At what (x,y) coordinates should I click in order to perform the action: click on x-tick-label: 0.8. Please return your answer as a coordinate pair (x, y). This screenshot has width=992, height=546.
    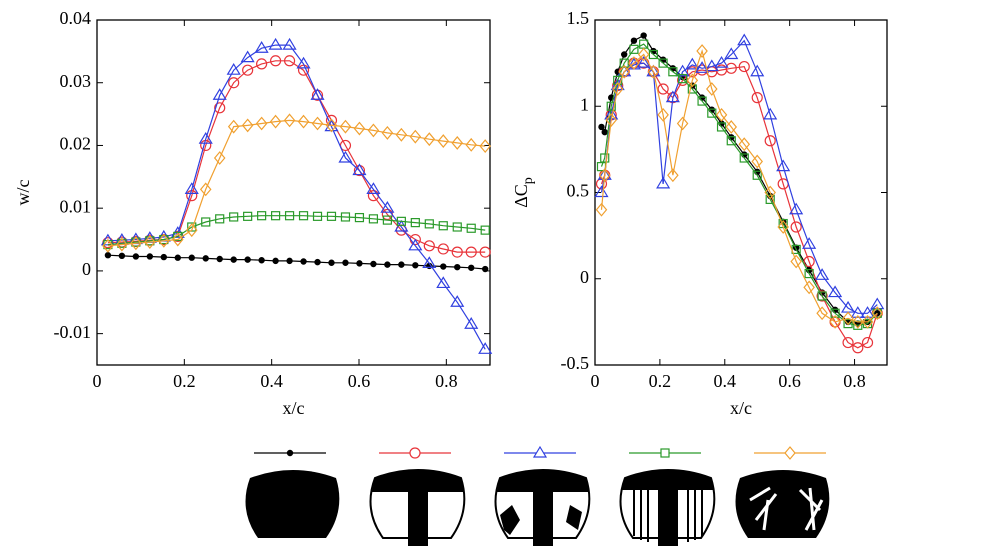
    Looking at the image, I should click on (854, 381).